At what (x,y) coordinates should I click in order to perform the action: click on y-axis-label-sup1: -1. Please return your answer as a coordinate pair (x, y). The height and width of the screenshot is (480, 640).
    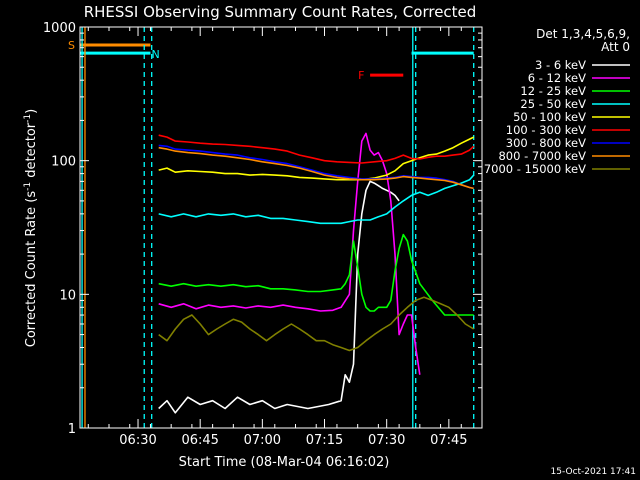
    Looking at the image, I should click on (28, 186).